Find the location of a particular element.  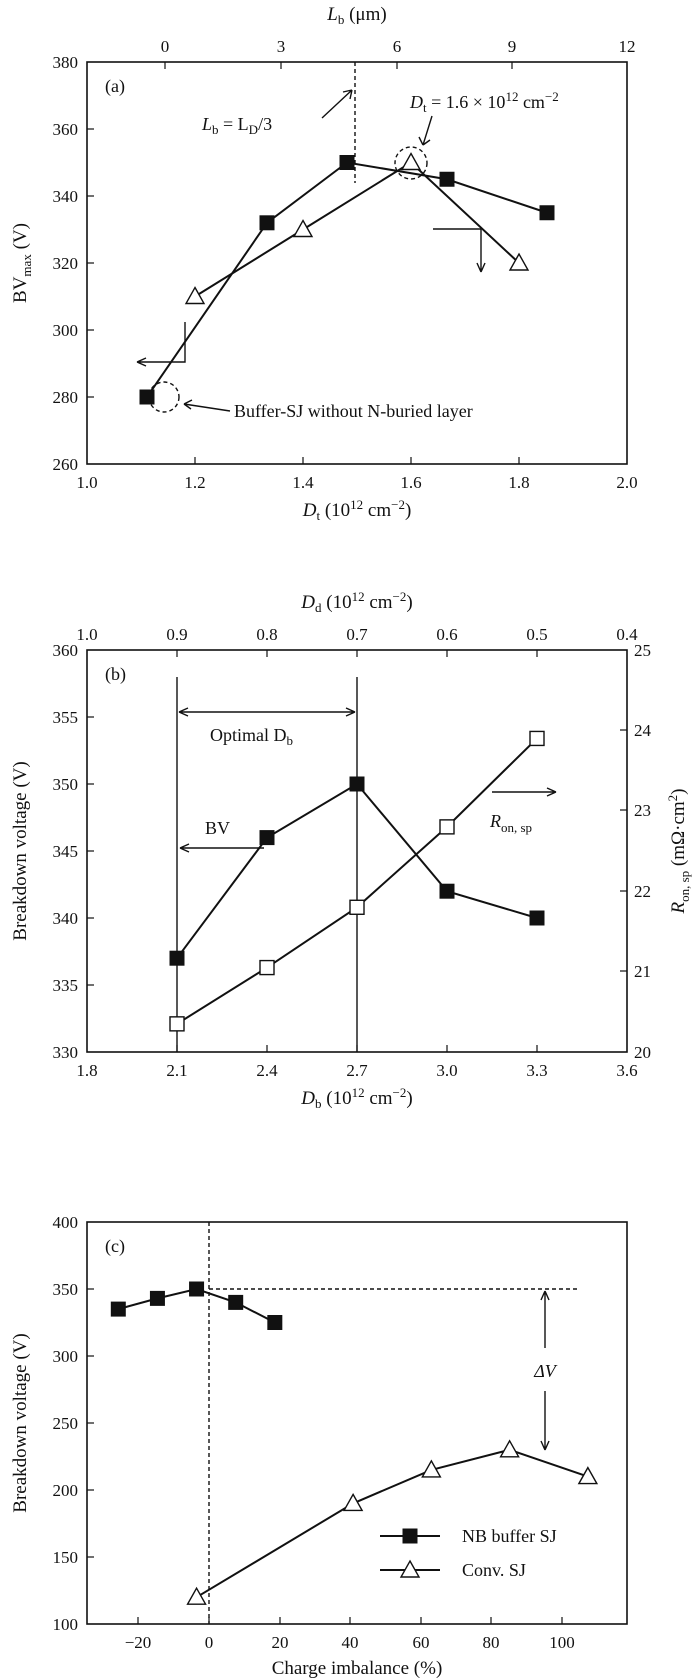

a-xtick: 1.2 is located at coordinates (194, 482).